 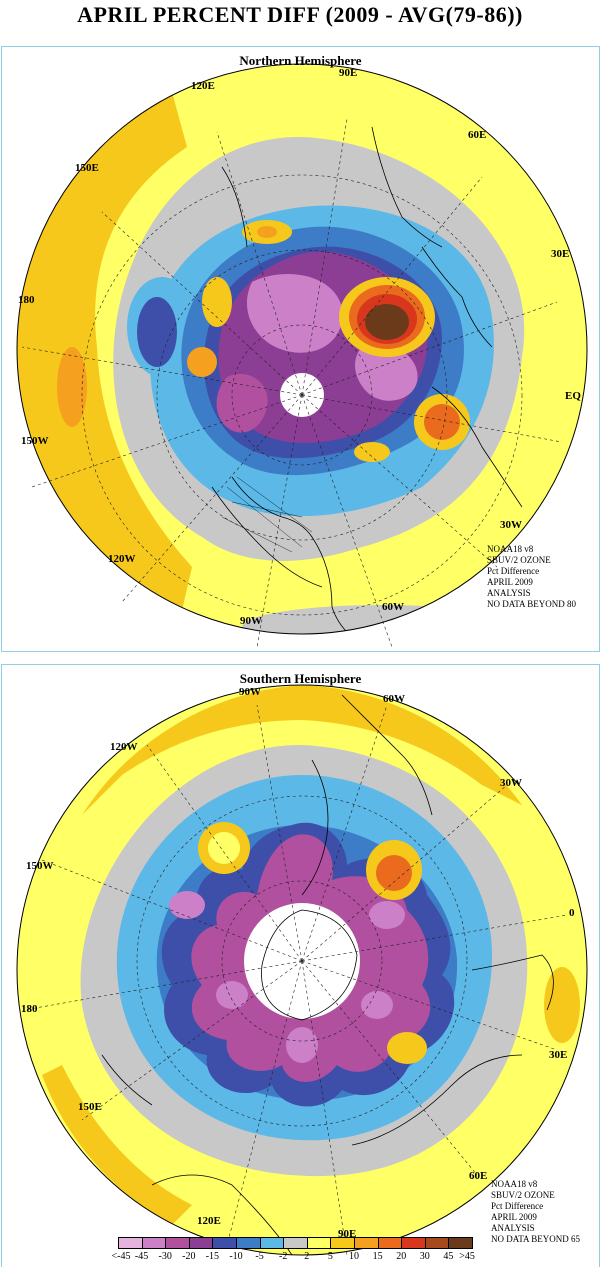 What do you see at coordinates (121, 1256) in the screenshot?
I see `legend-label: <-45` at bounding box center [121, 1256].